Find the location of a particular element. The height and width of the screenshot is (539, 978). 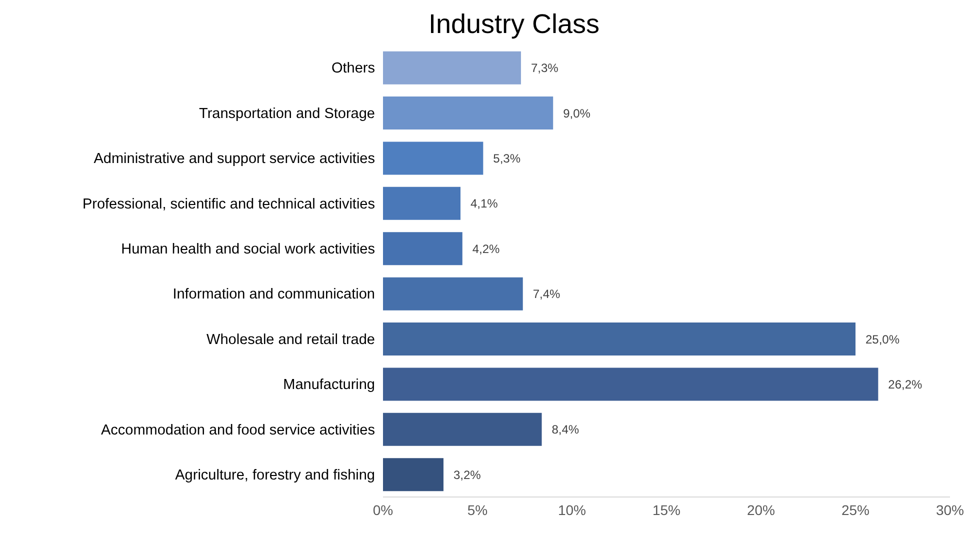

x-tick-label: 30% is located at coordinates (950, 510).